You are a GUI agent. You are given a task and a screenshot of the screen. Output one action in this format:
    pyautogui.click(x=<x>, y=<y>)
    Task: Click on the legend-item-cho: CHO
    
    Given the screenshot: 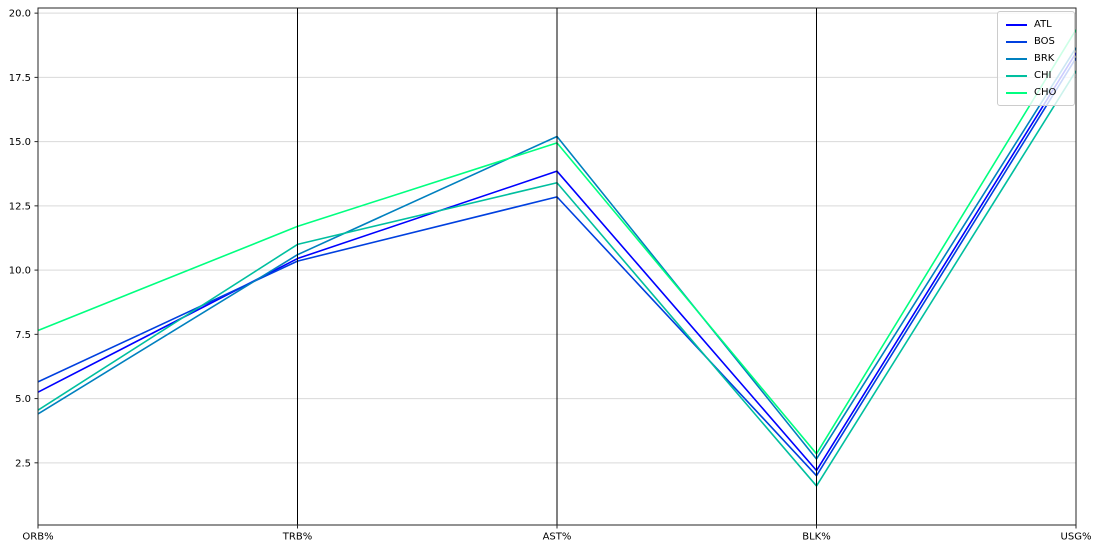 What is the action you would take?
    pyautogui.click(x=1036, y=92)
    